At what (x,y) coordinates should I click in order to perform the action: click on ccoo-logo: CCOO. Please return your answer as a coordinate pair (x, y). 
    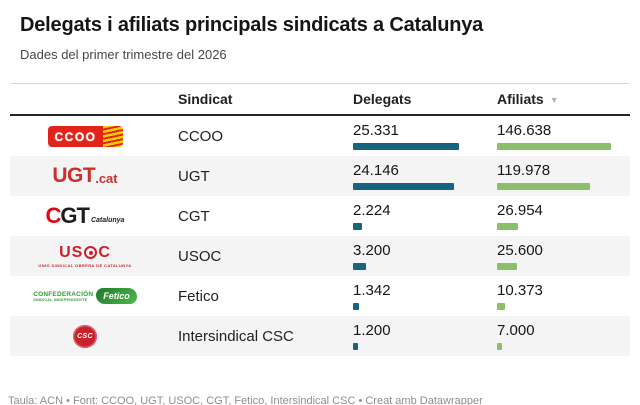
    Looking at the image, I should click on (85, 136).